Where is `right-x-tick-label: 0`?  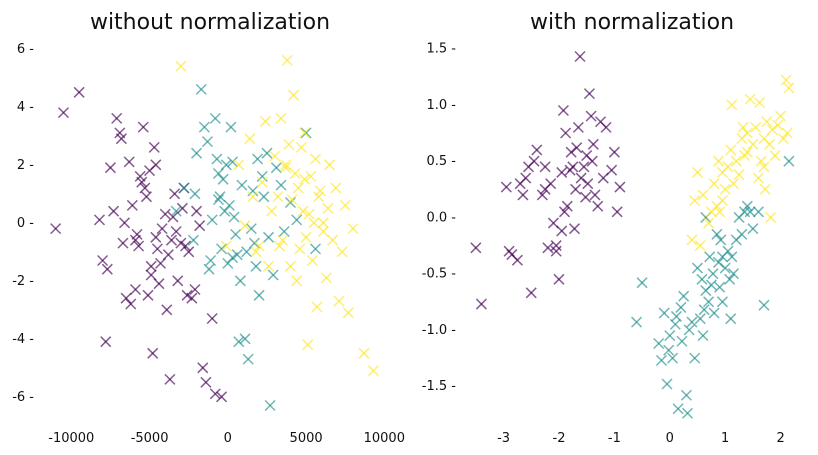
right-x-tick-label: 0 is located at coordinates (670, 438).